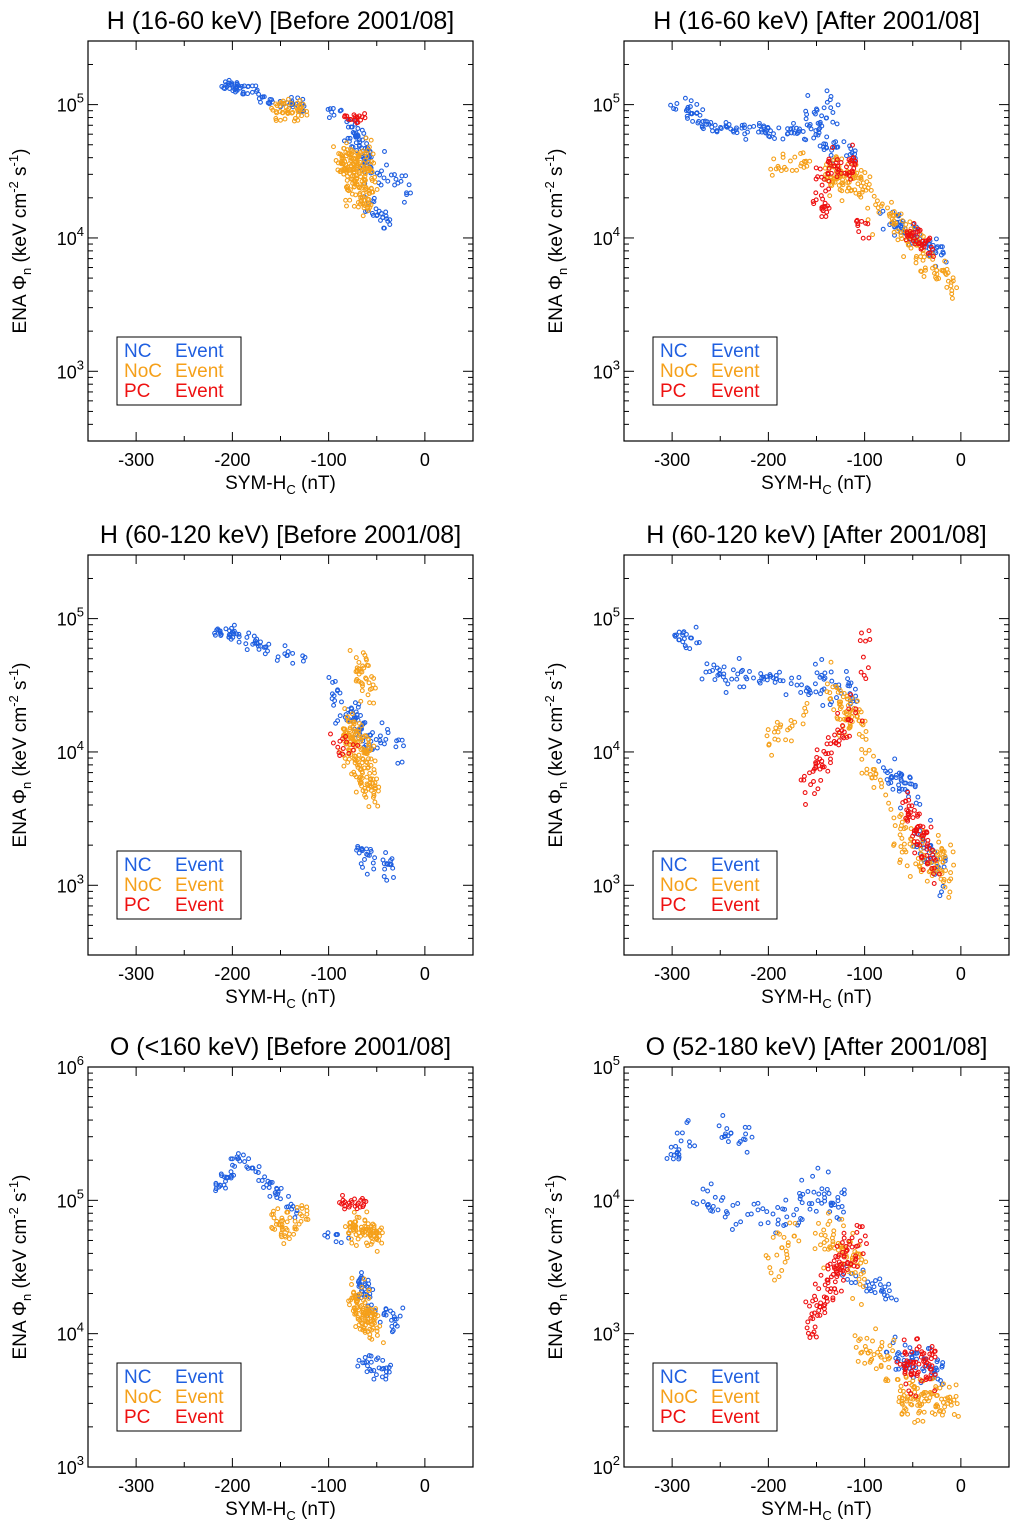  I want to click on x-tick-label: -100, so click(865, 460).